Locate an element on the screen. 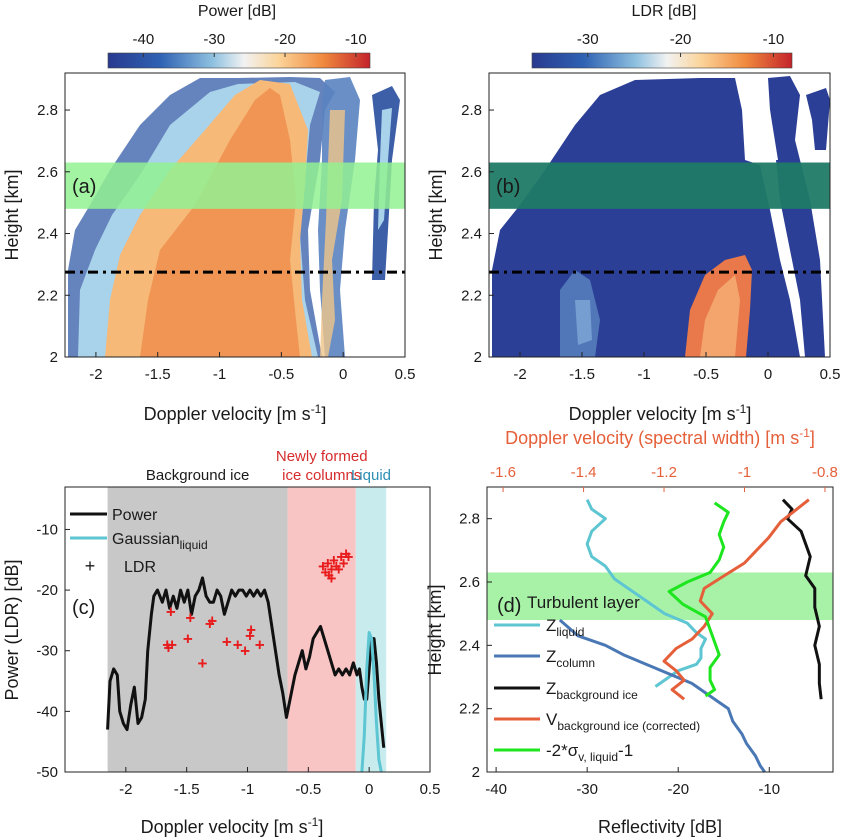  legend-d-sigma-label: -2*σv, liquid-1 is located at coordinates (589, 752).